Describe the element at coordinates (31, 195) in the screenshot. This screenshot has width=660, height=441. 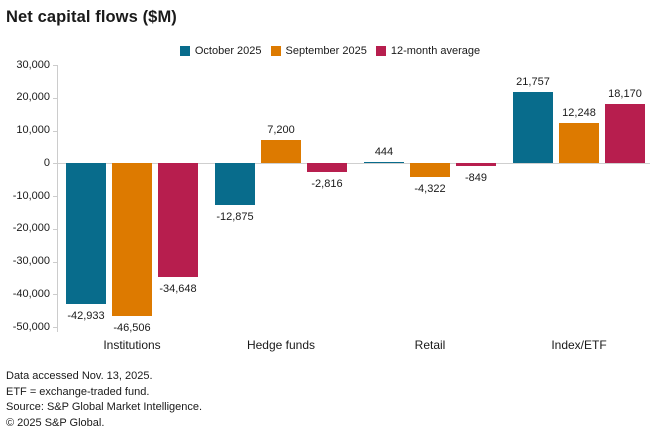
I see `y-axis-tick-label: -10,000` at that location.